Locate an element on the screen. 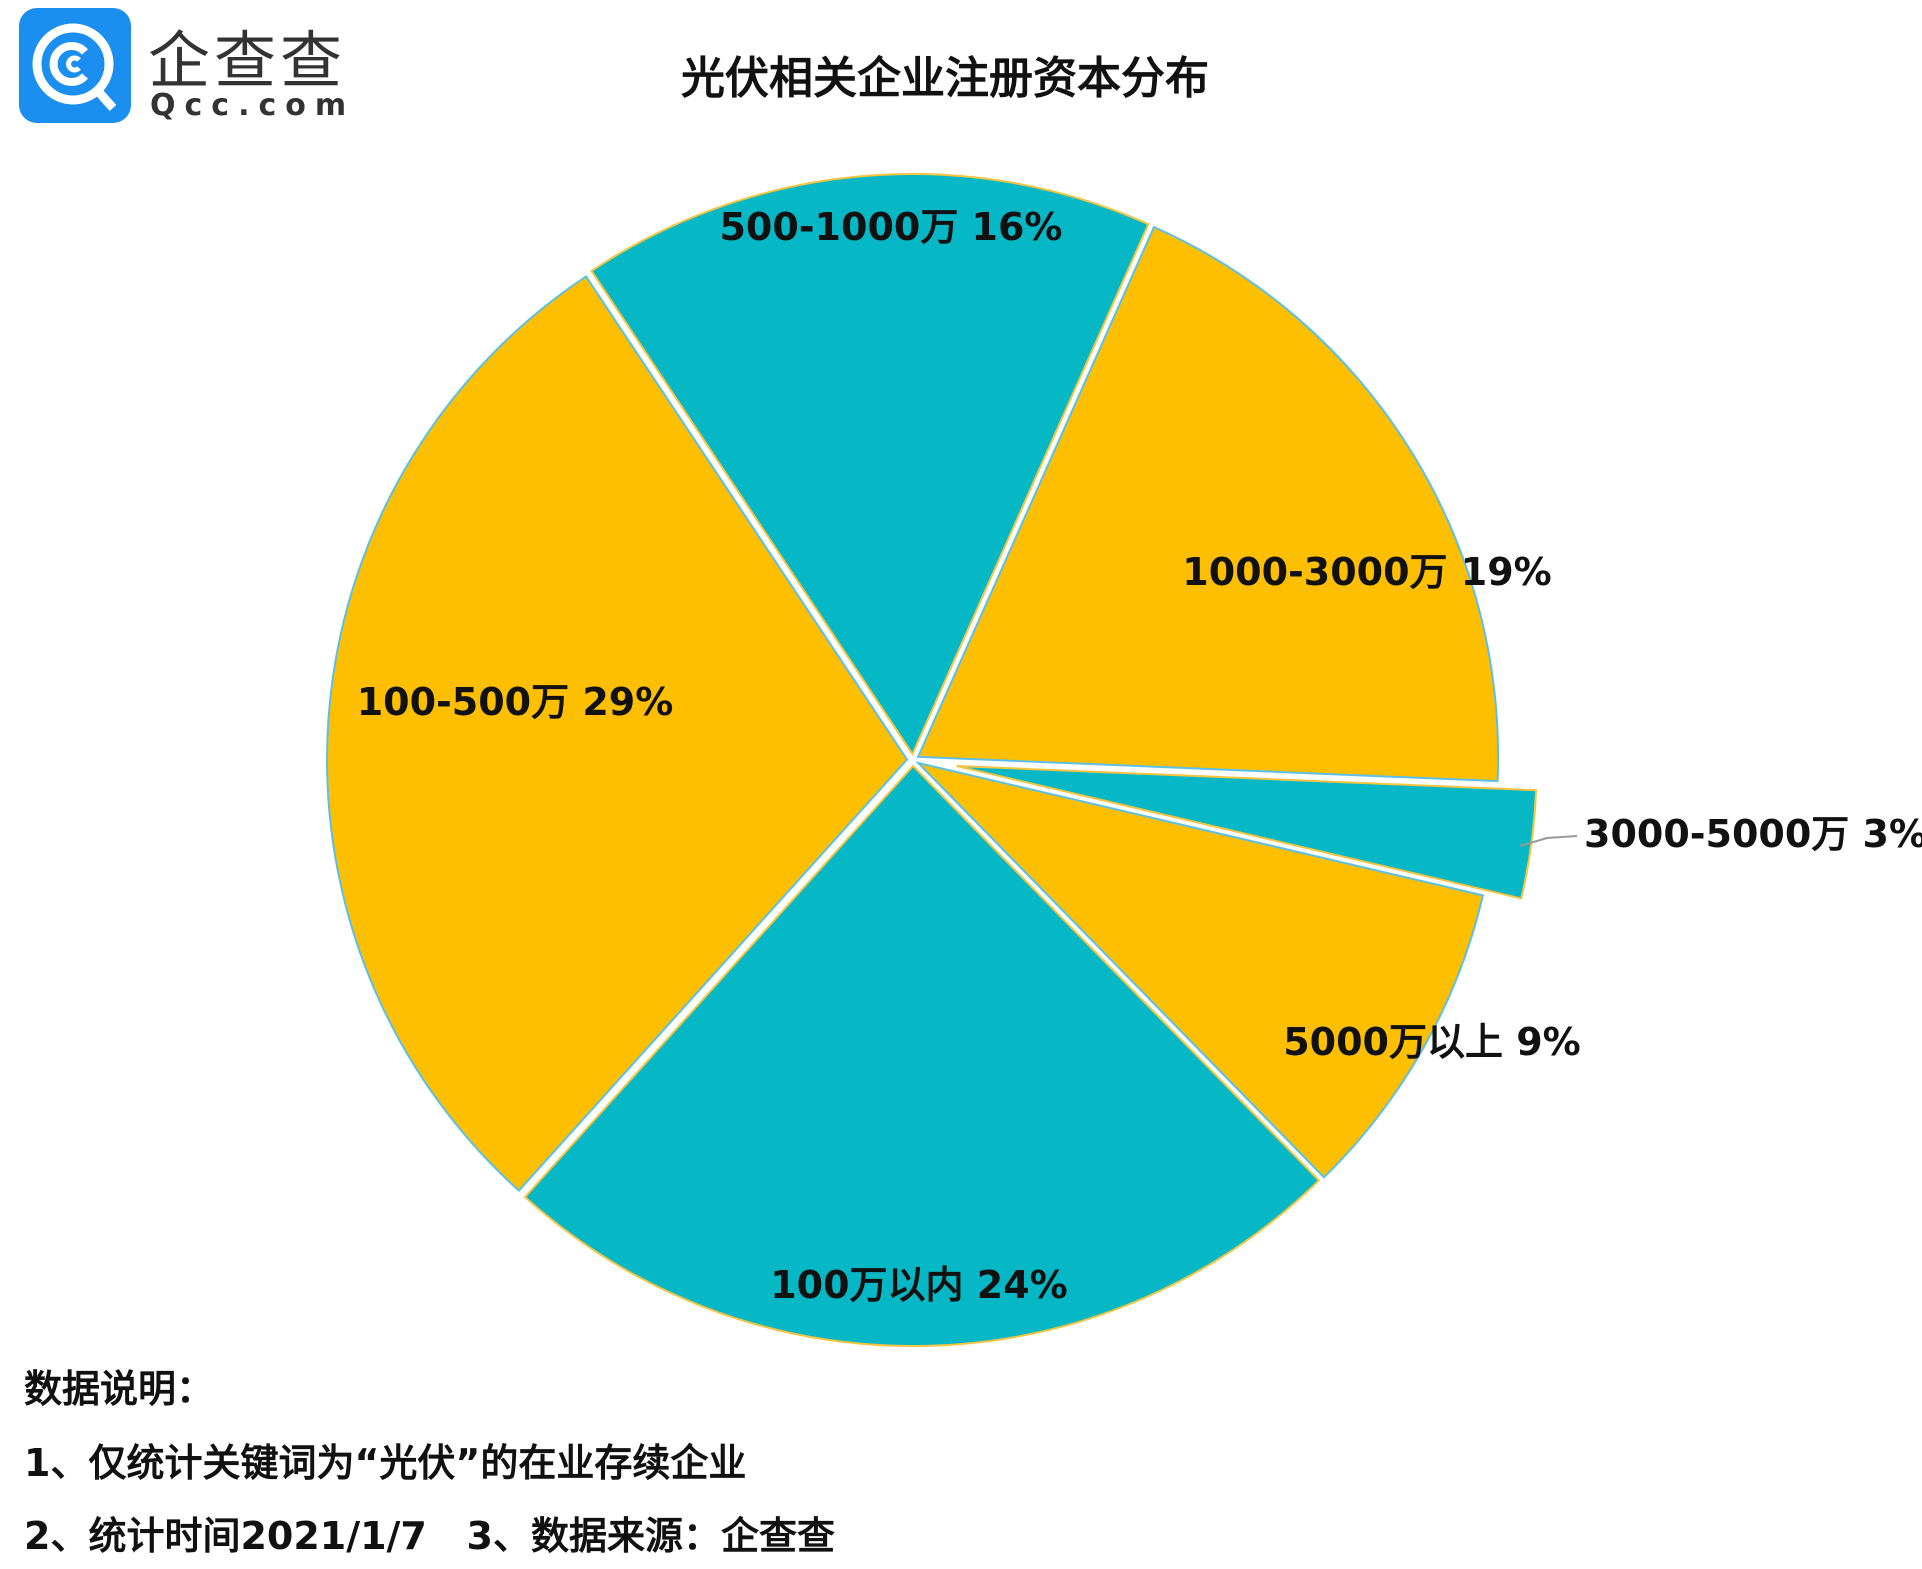  slice-label: 5000万以上 9% is located at coordinates (1432, 1042).